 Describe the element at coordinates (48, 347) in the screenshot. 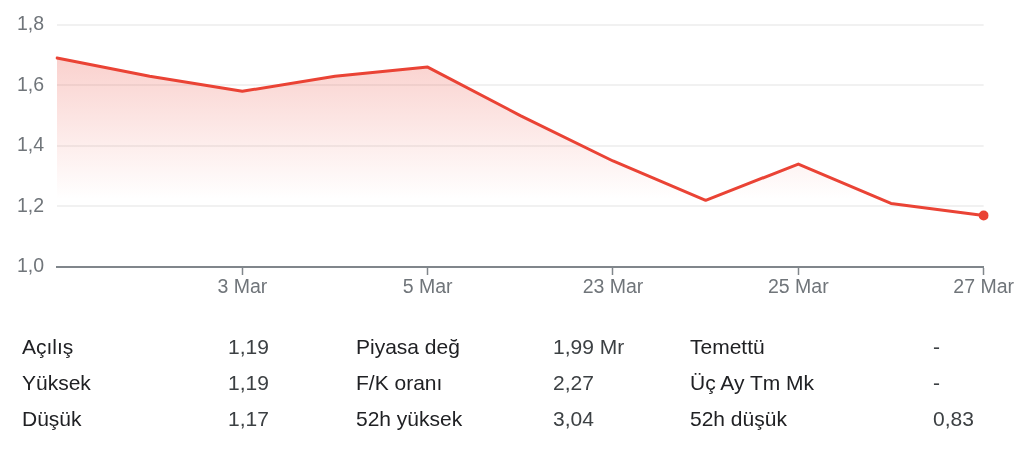

I see `text: Açılış` at that location.